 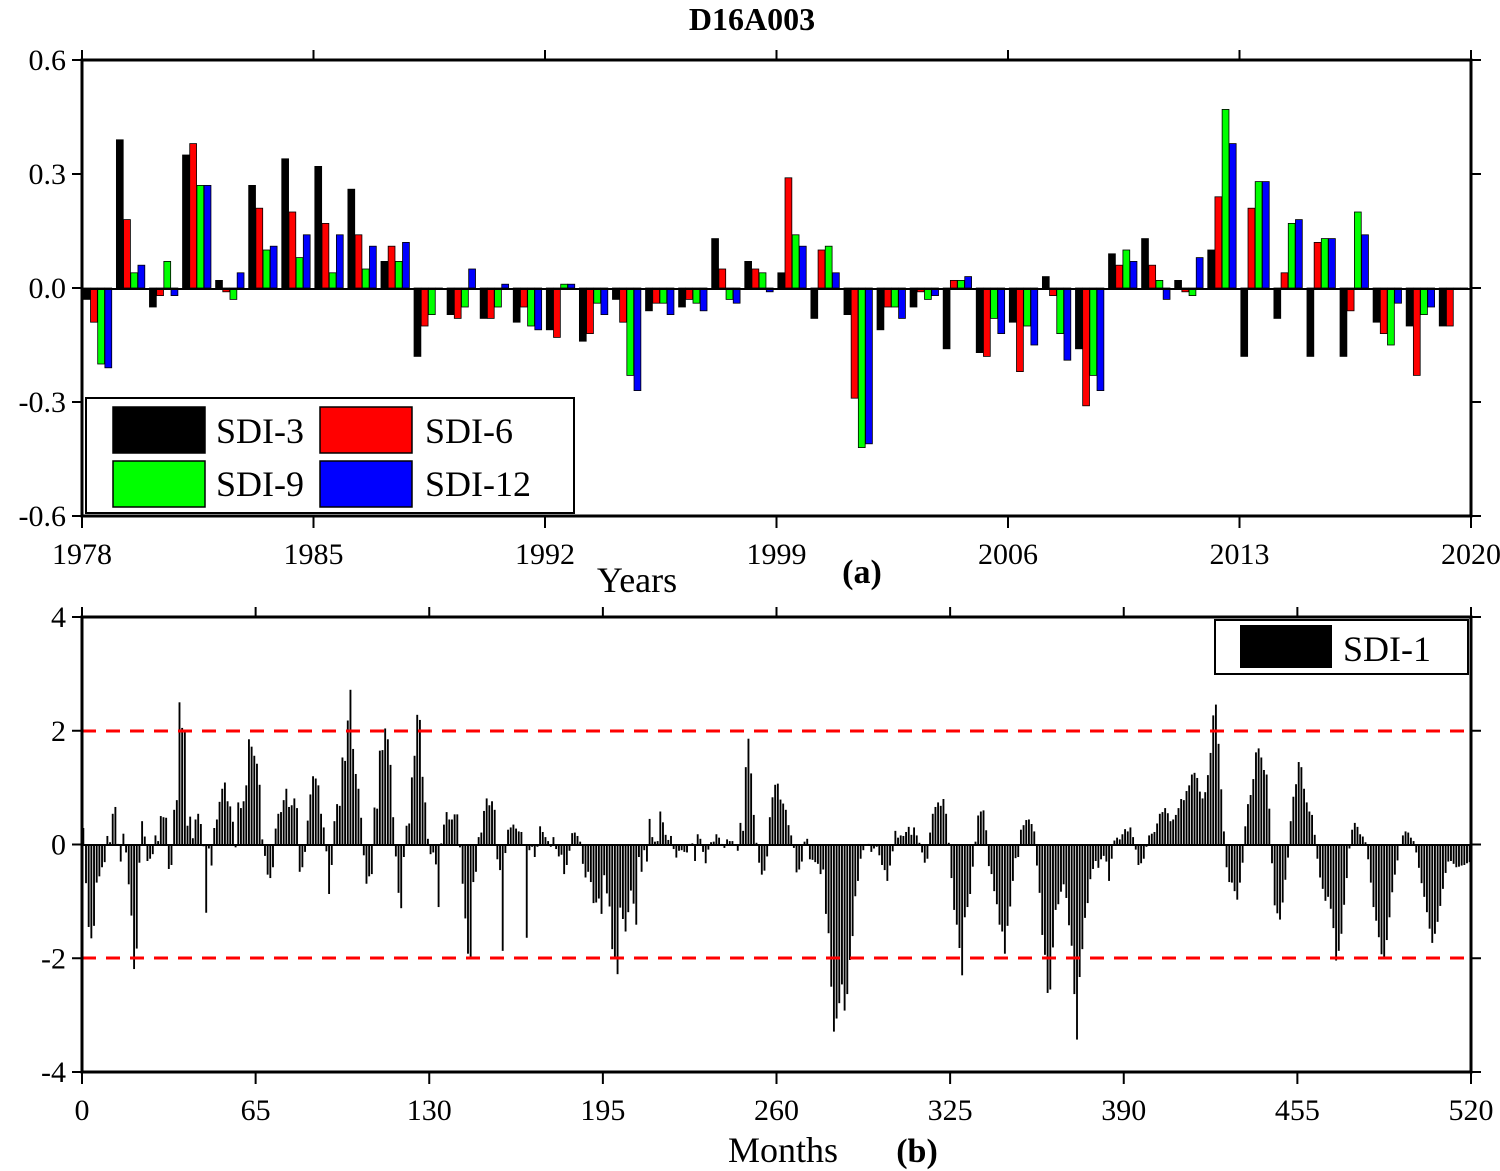 I want to click on bar-sdi-6-2014, so click(x=1284, y=280).